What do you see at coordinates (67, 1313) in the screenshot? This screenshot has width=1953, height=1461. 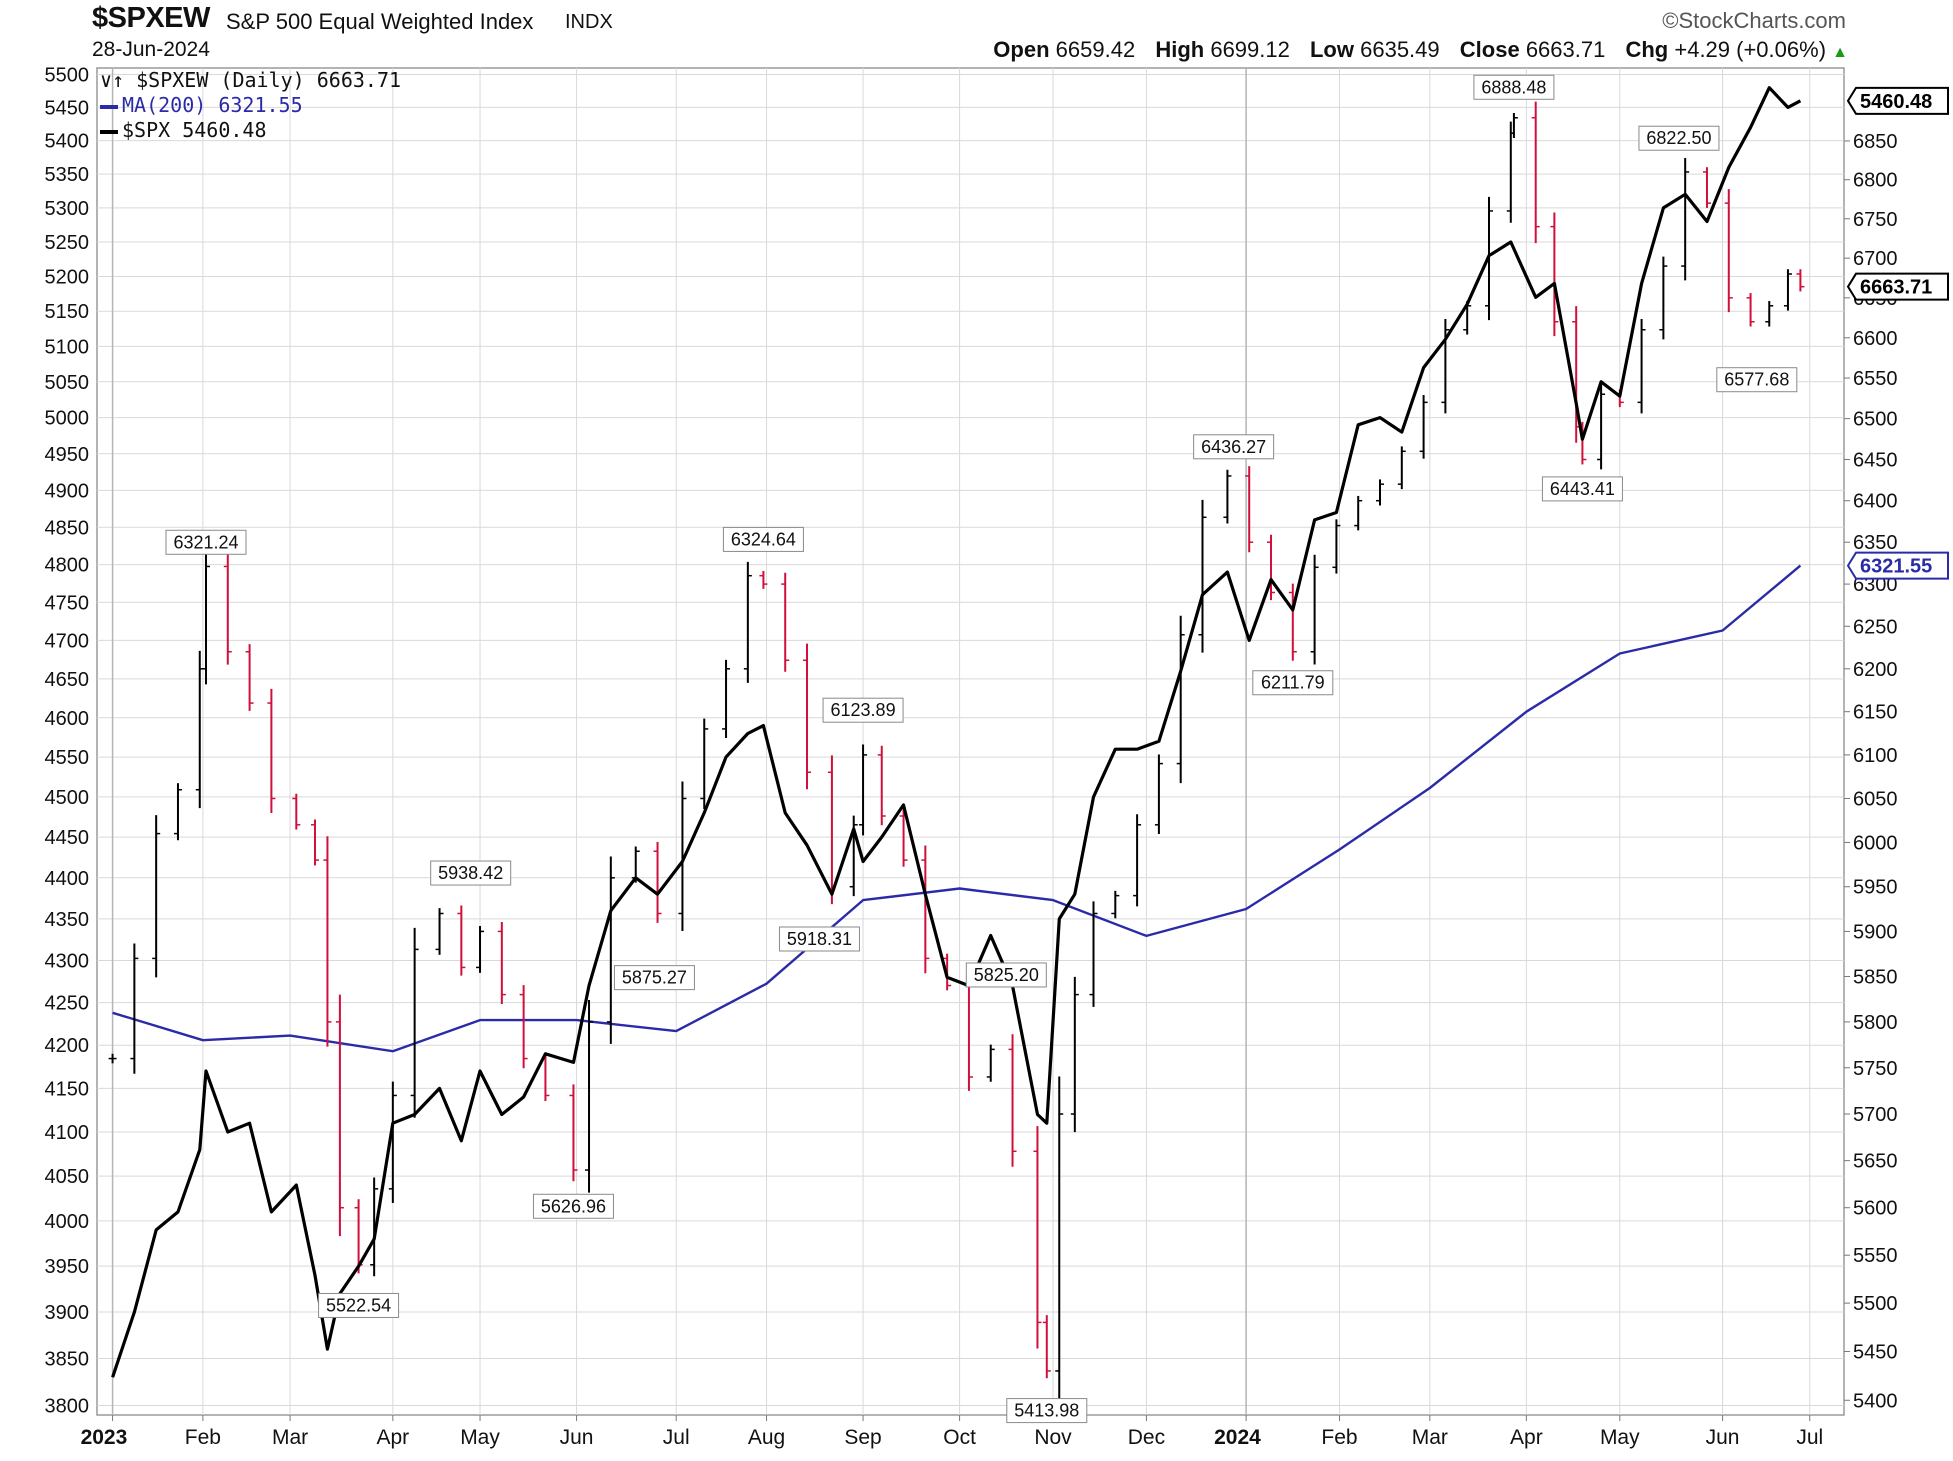 I see `left-tick-label: 3900` at bounding box center [67, 1313].